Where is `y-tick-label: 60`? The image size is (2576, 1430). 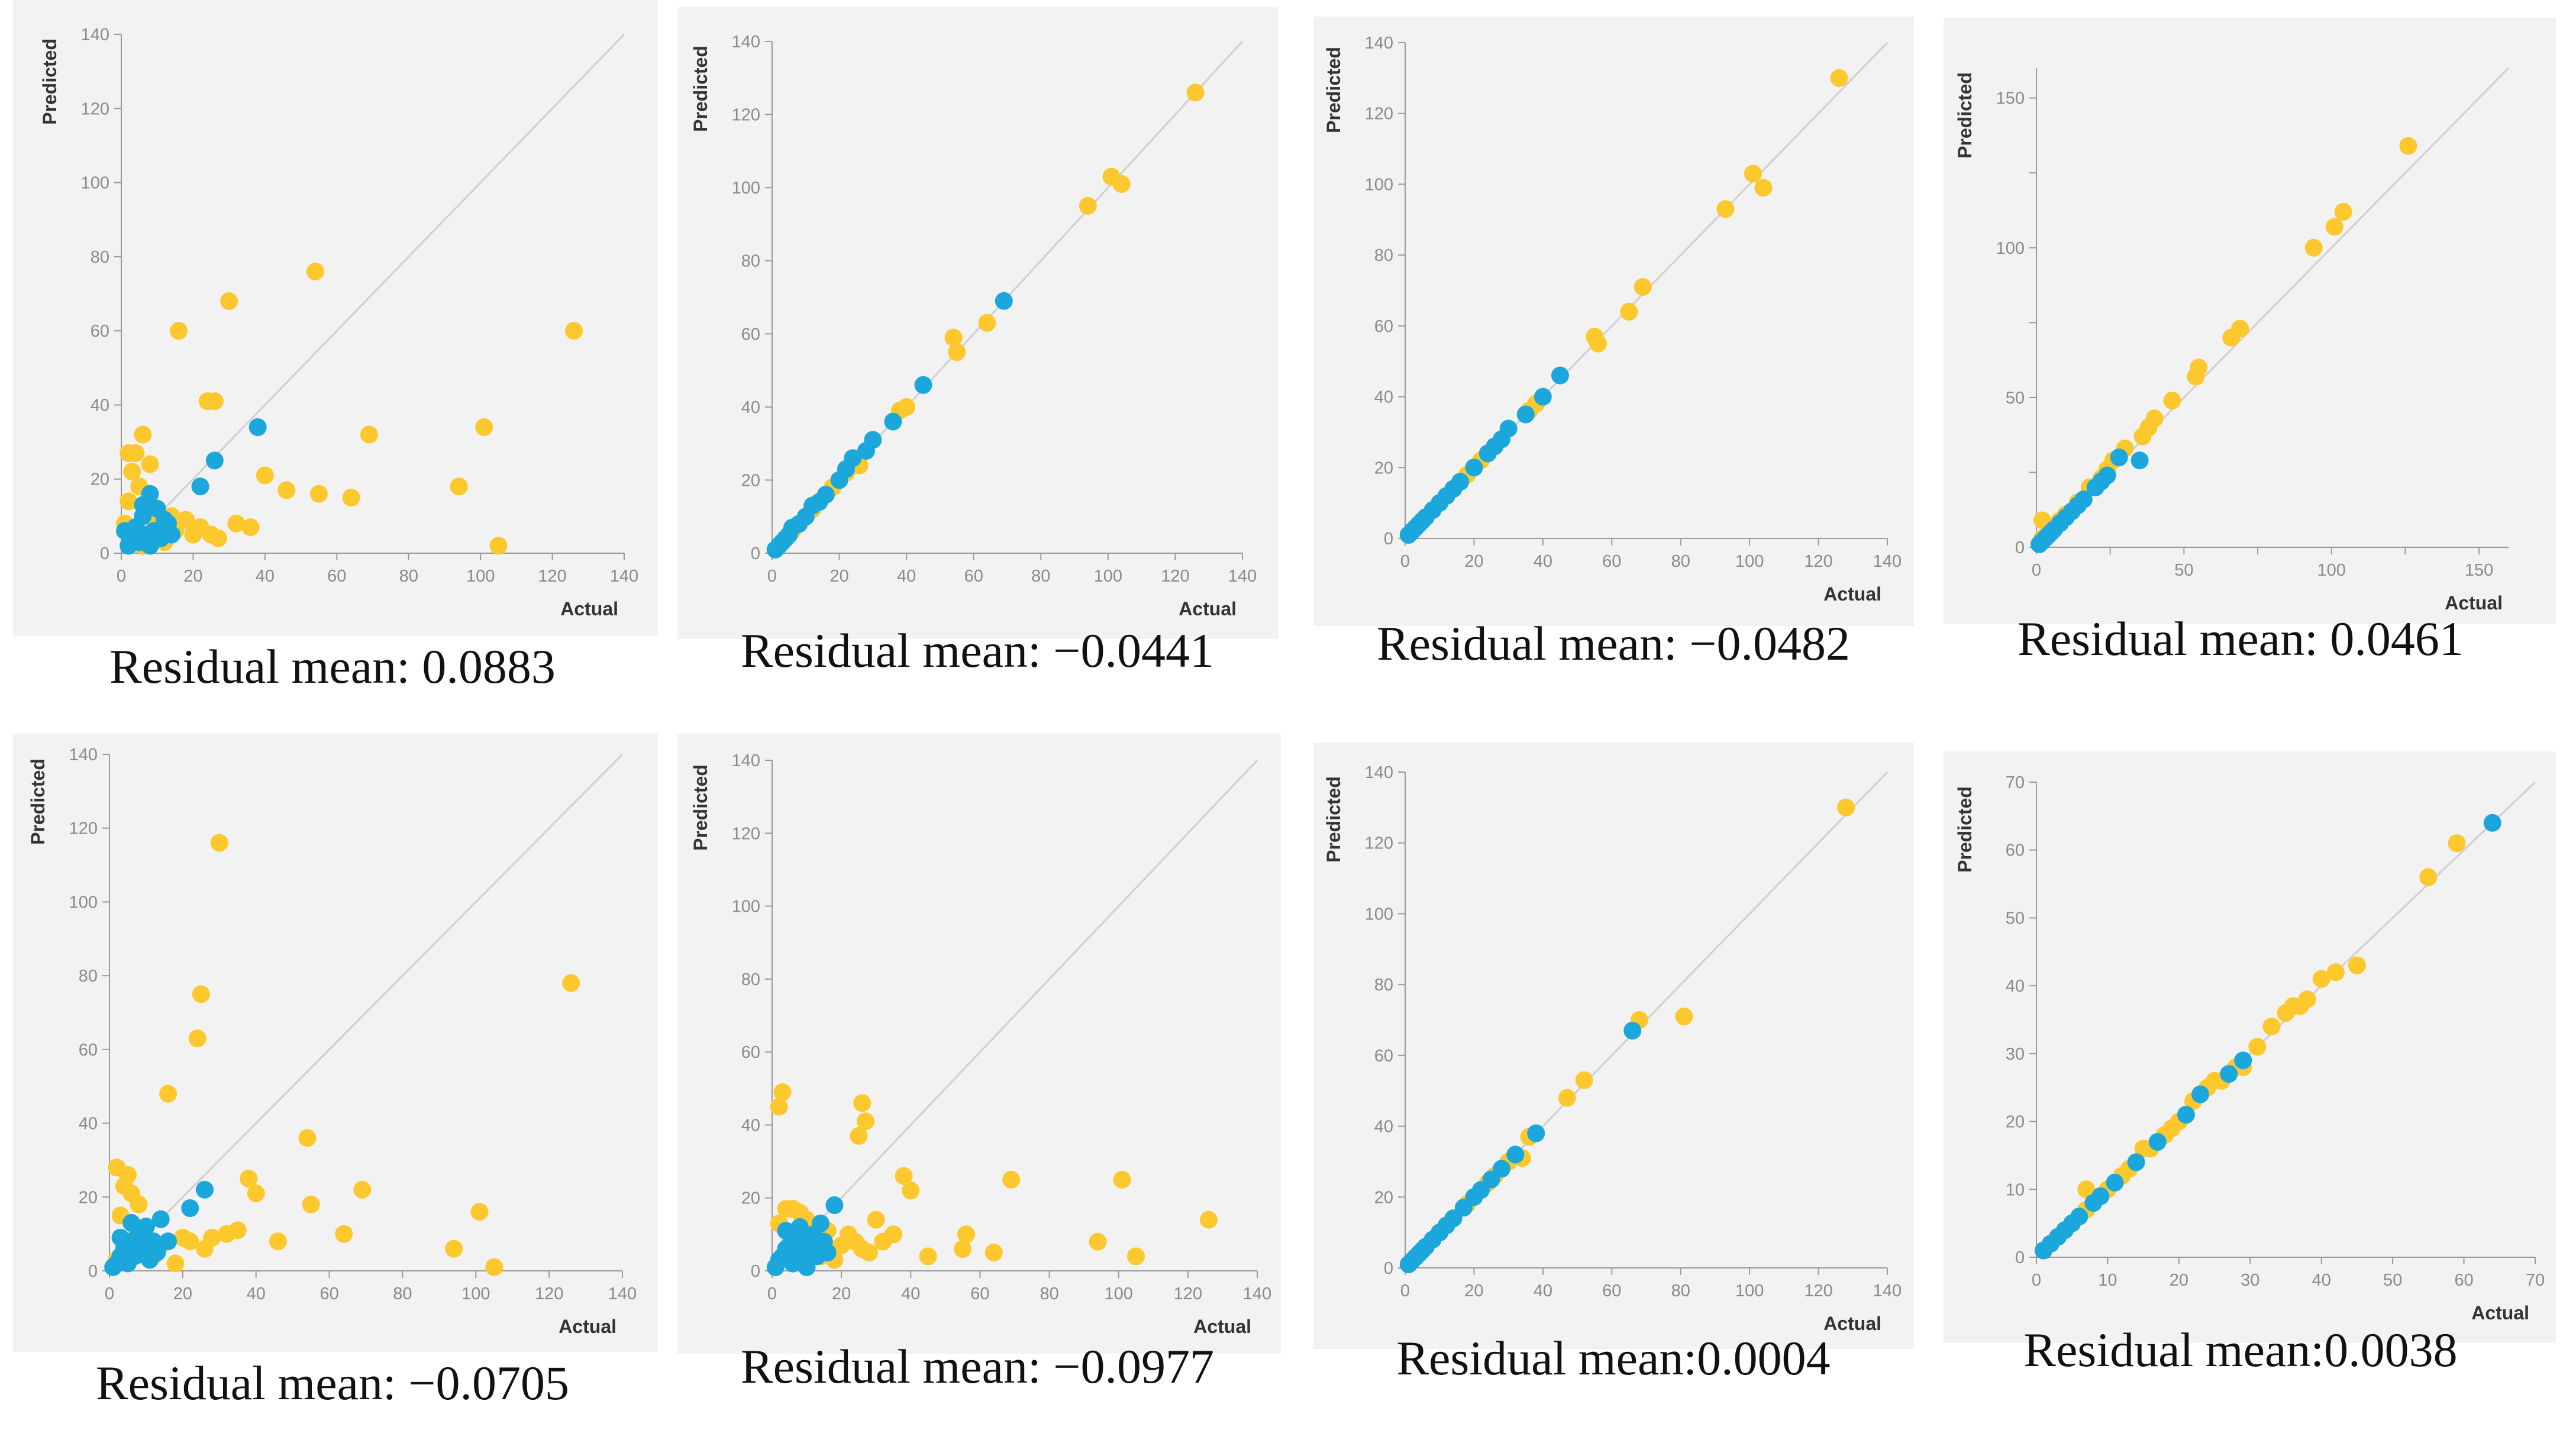 y-tick-label: 60 is located at coordinates (750, 334).